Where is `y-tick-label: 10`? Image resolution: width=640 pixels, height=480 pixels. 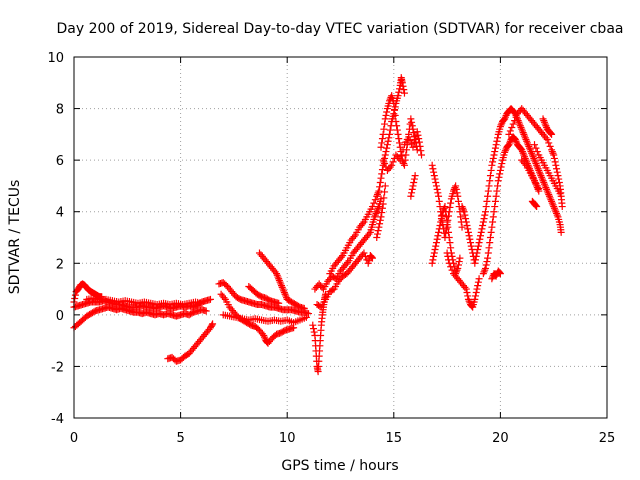
y-tick-label: 10 is located at coordinates (55, 58).